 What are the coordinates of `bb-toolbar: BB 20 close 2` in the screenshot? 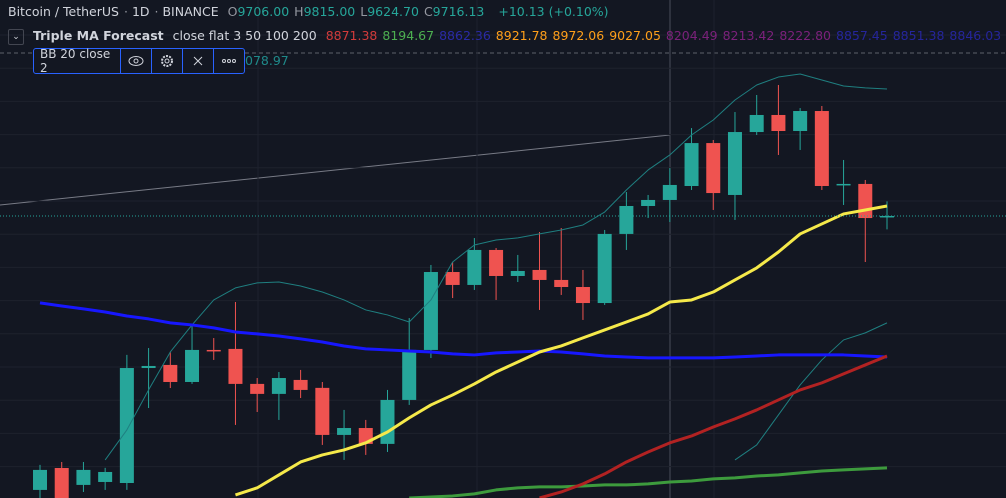 It's located at (139, 61).